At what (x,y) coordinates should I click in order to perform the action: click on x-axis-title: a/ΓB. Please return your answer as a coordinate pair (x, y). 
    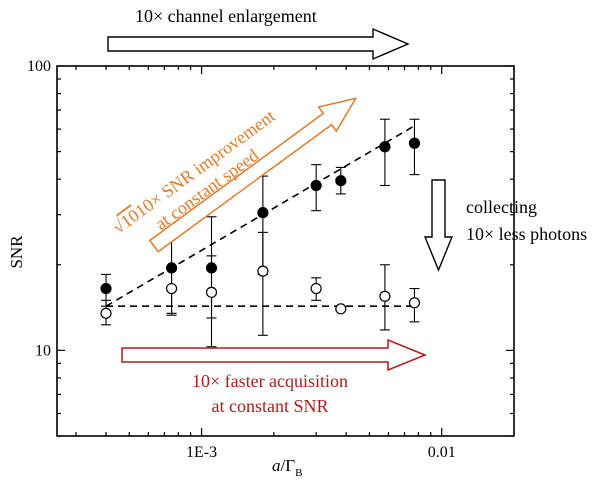
    Looking at the image, I should click on (287, 467).